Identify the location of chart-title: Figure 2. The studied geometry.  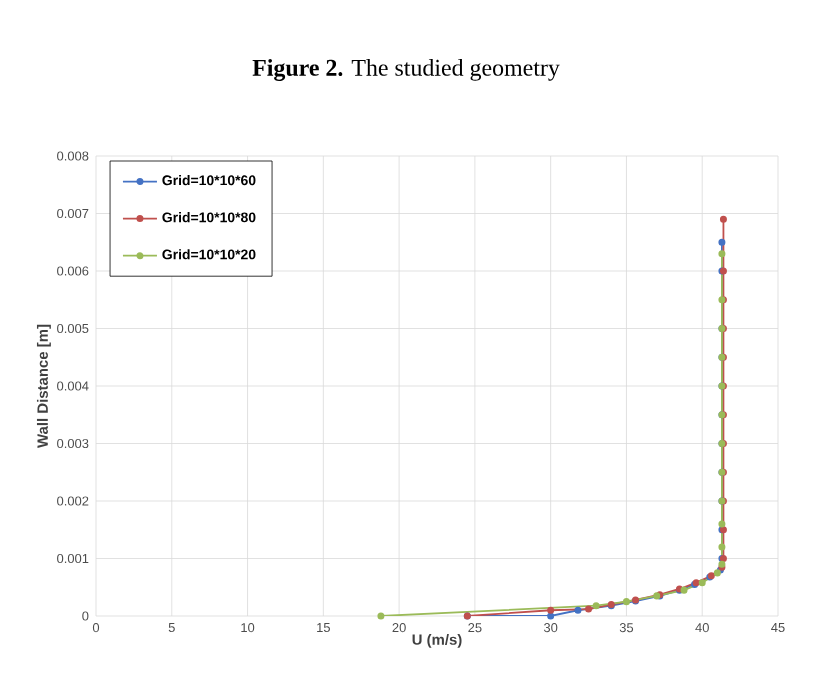
(406, 70).